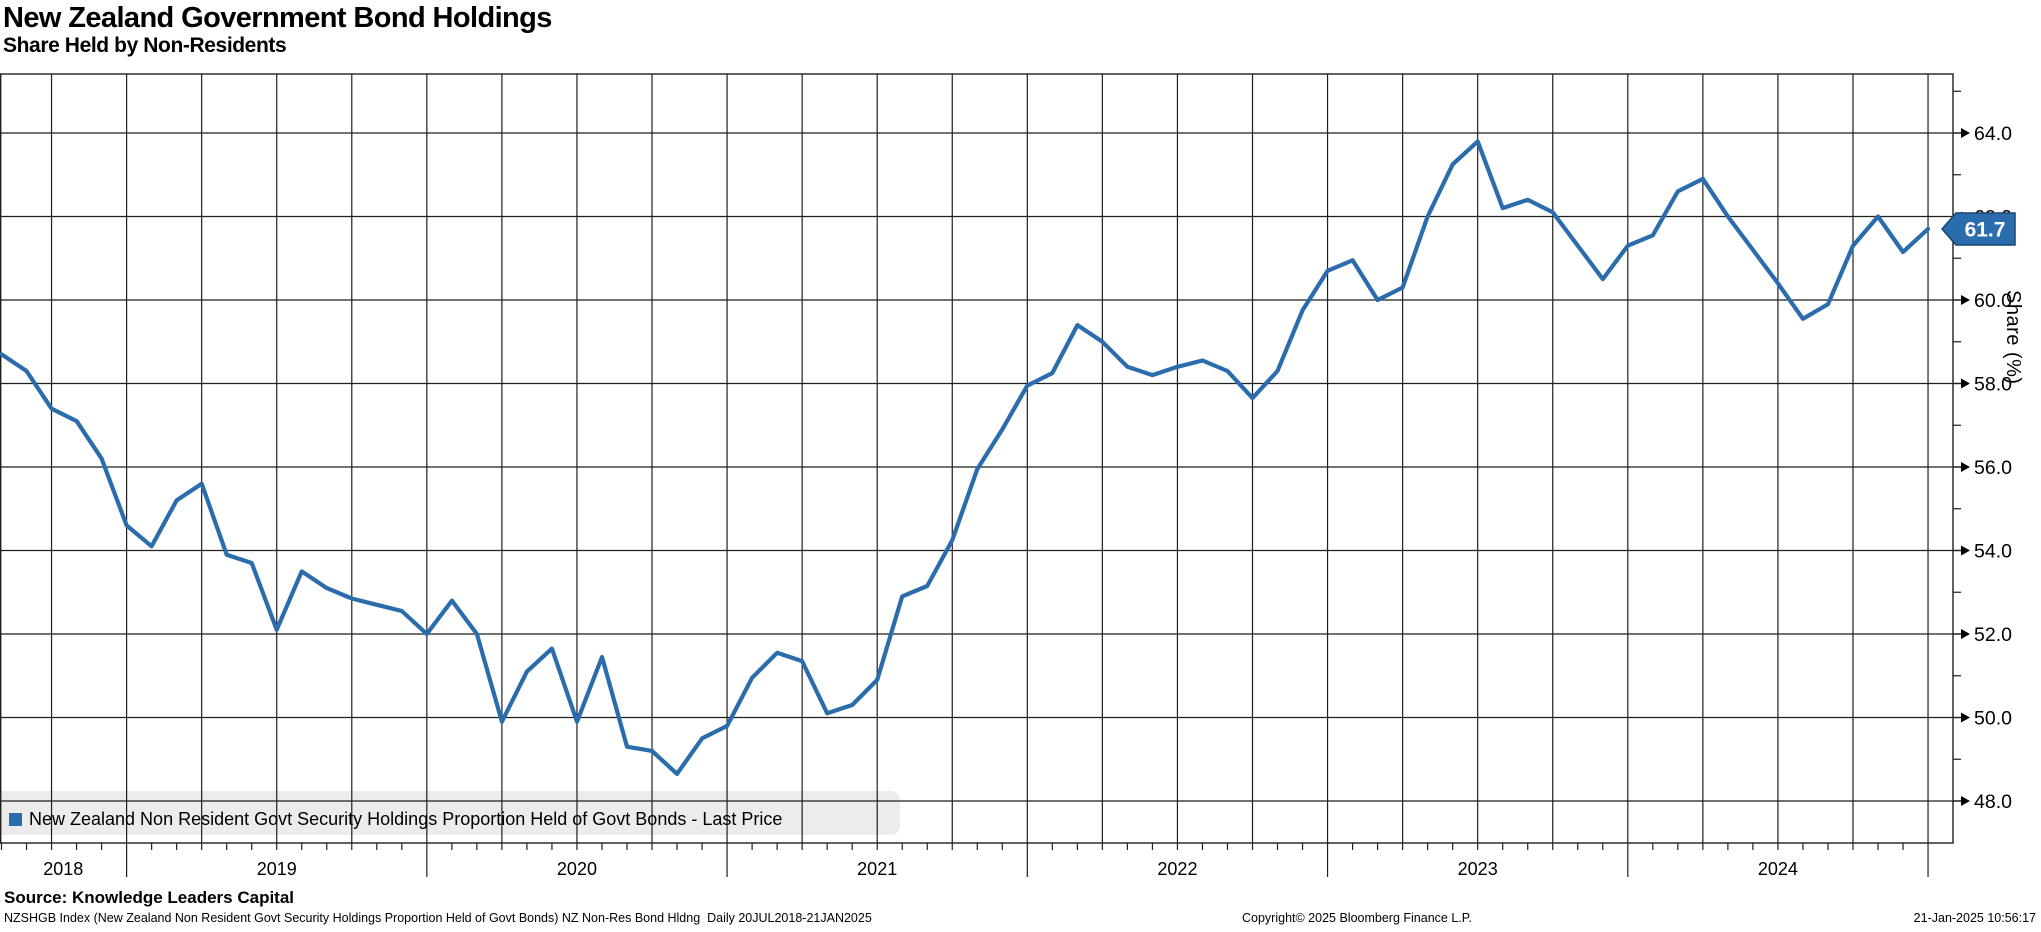 The height and width of the screenshot is (932, 2041). Describe the element at coordinates (1478, 869) in the screenshot. I see `x-tick-label-2023: 2023` at that location.